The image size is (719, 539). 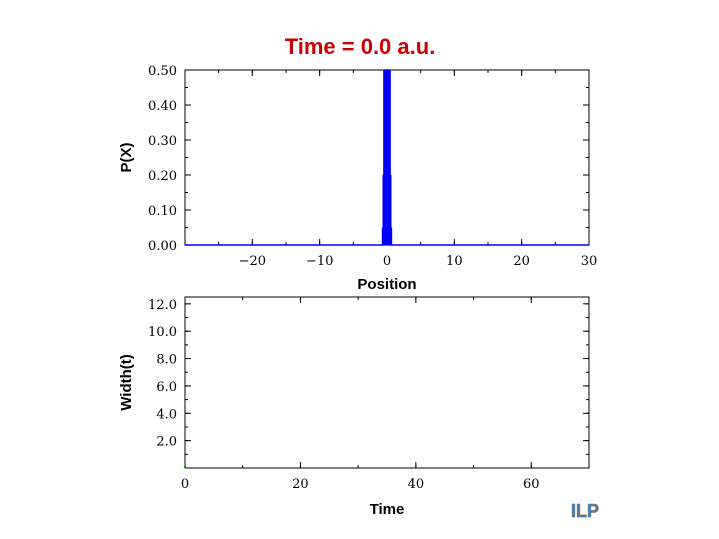 What do you see at coordinates (162, 106) in the screenshot?
I see `y-tick-label: 0.40` at bounding box center [162, 106].